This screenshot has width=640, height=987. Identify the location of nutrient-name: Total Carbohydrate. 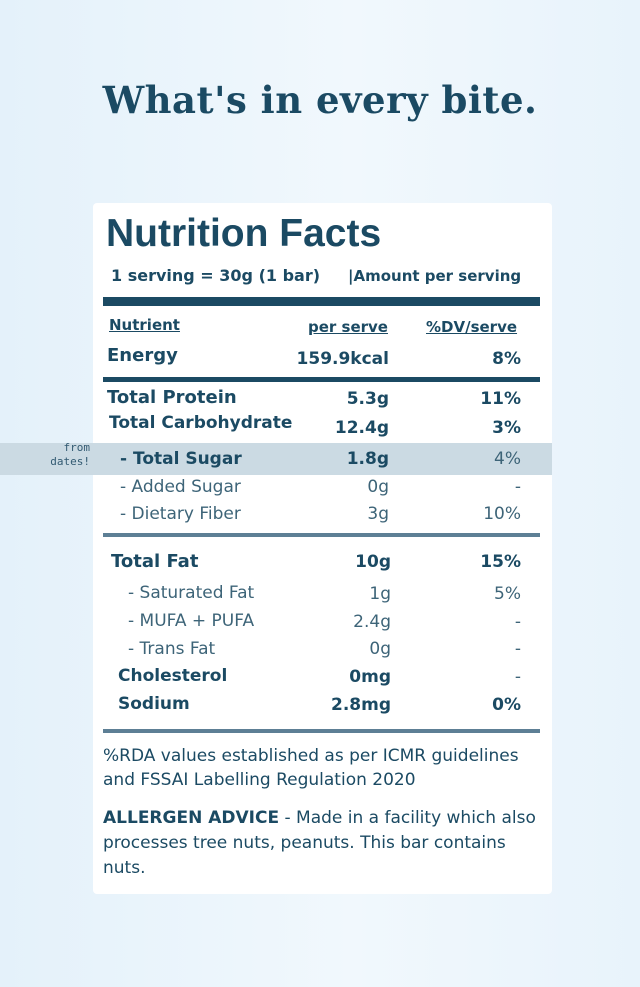
(201, 423).